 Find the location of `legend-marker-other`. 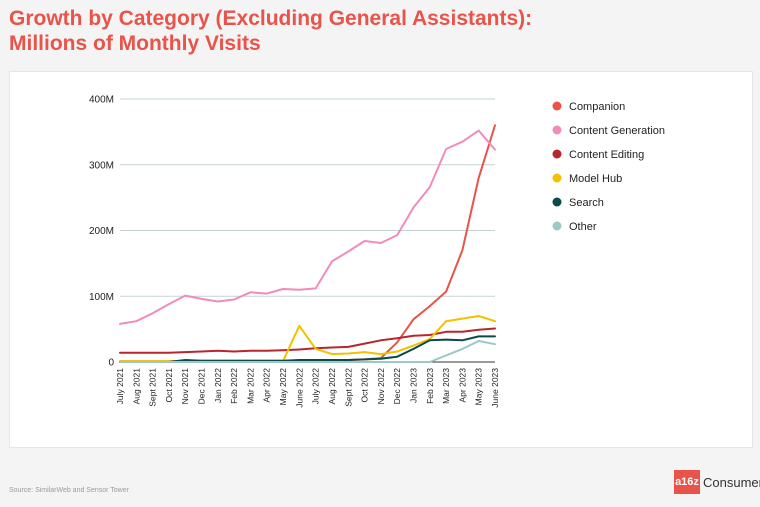

legend-marker-other is located at coordinates (557, 226).